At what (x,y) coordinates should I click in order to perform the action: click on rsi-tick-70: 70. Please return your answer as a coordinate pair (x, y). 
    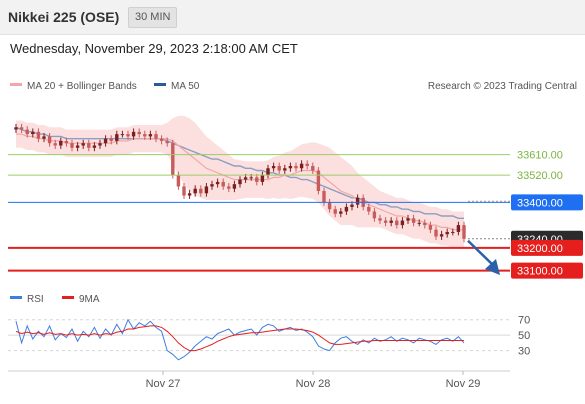
    Looking at the image, I should click on (524, 321).